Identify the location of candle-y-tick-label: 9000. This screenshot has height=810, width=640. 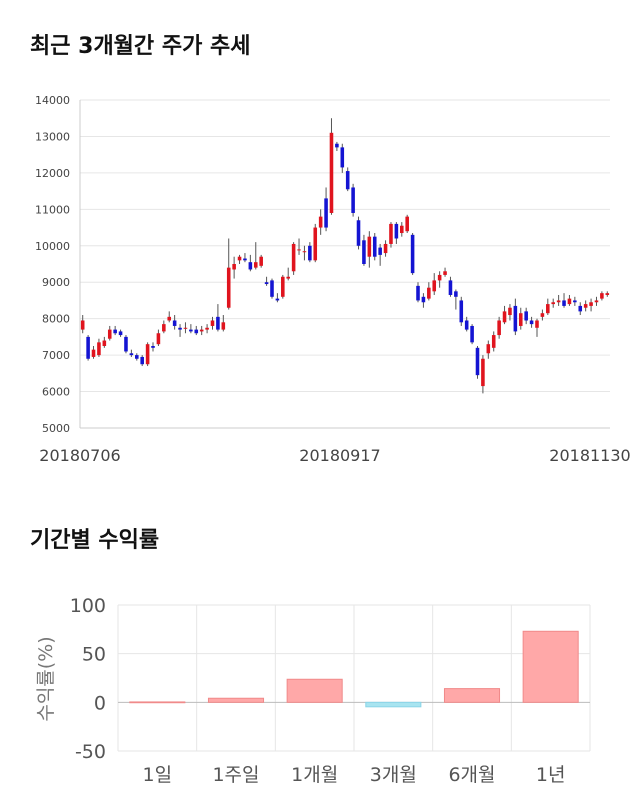
(56, 282).